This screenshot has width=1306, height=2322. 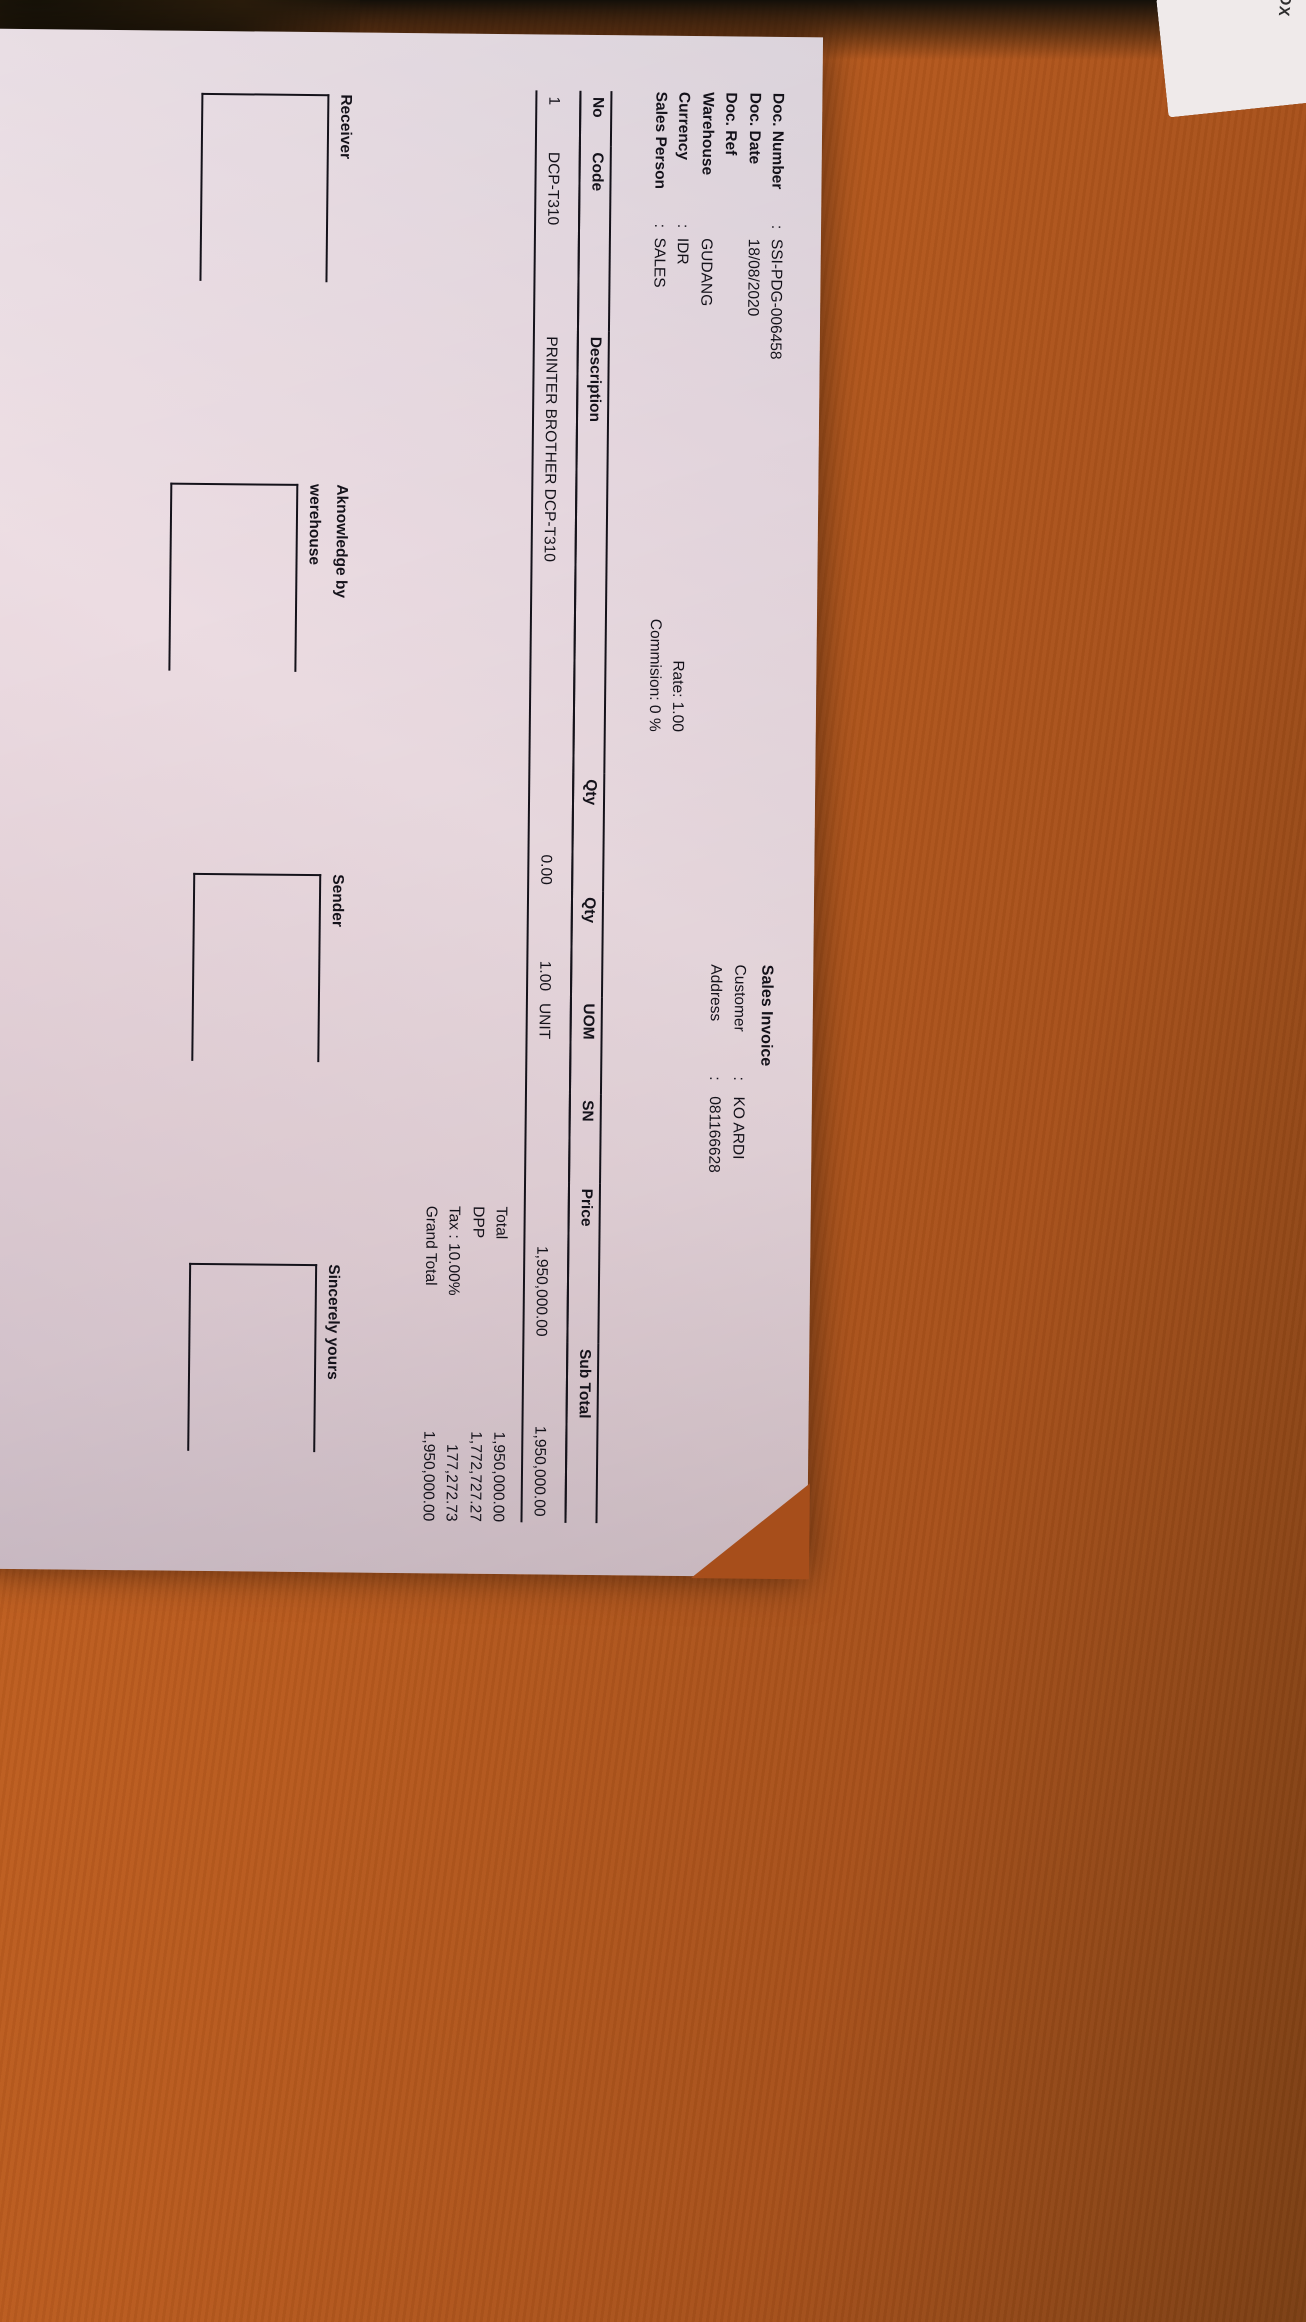 What do you see at coordinates (591, 552) in the screenshot?
I see `col-header-desc: Description` at bounding box center [591, 552].